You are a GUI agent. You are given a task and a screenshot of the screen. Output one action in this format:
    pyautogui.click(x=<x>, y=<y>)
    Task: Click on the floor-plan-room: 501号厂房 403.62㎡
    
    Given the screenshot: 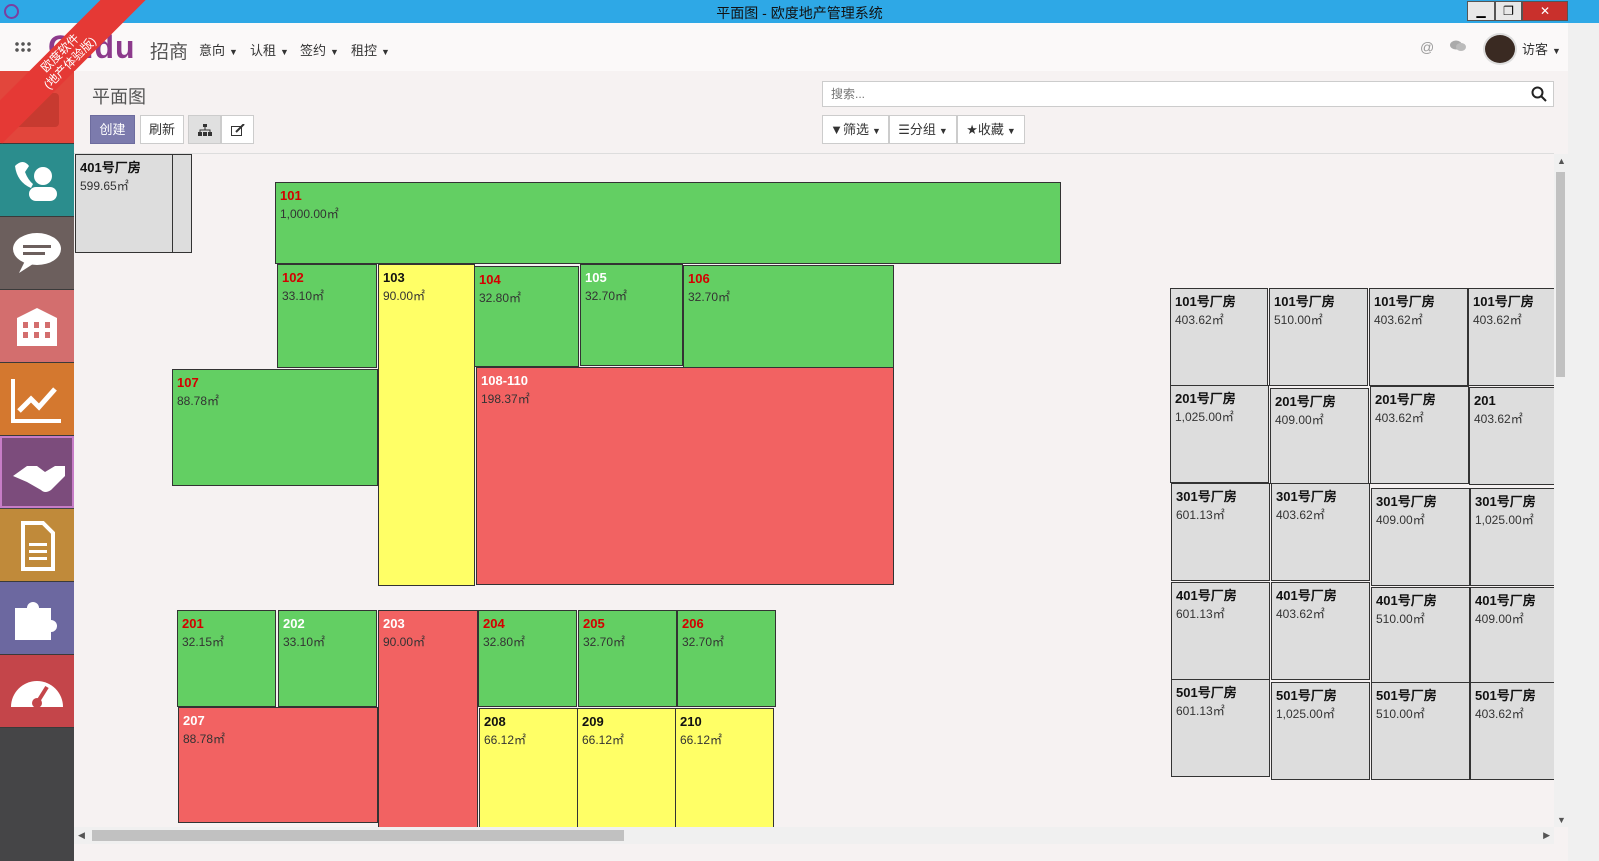 What is the action you would take?
    pyautogui.click(x=1512, y=731)
    